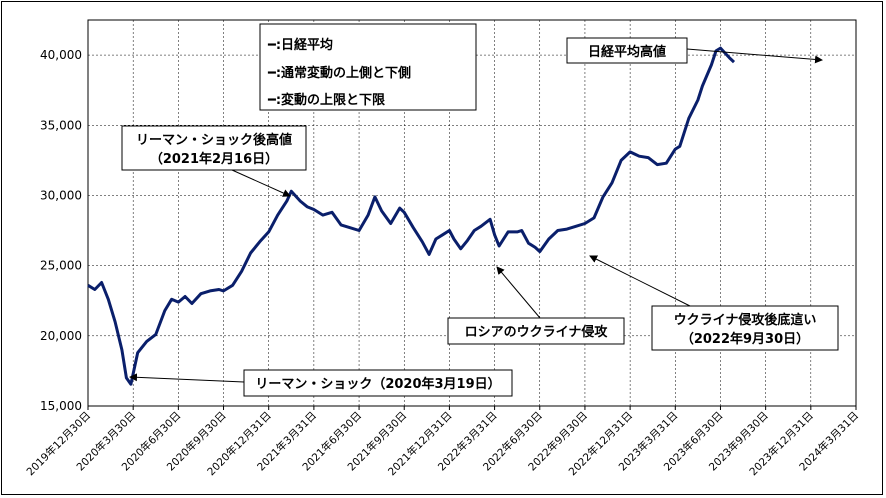  I want to click on legend: ━:日経平均 ━:通常変動の上側と下側 ━:変動の上限と下限, so click(368, 67).